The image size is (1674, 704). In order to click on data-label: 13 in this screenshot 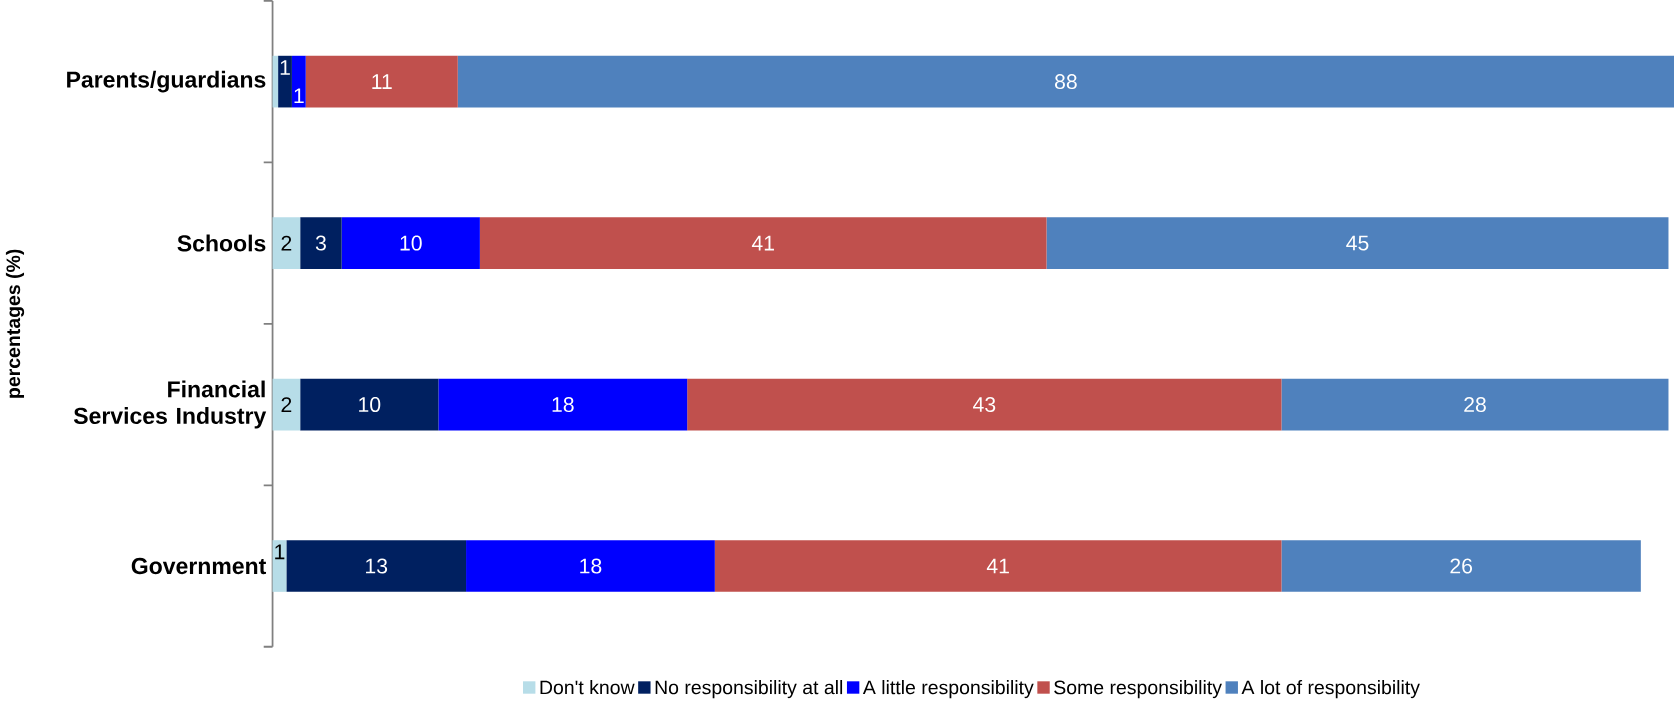, I will do `click(377, 566)`.